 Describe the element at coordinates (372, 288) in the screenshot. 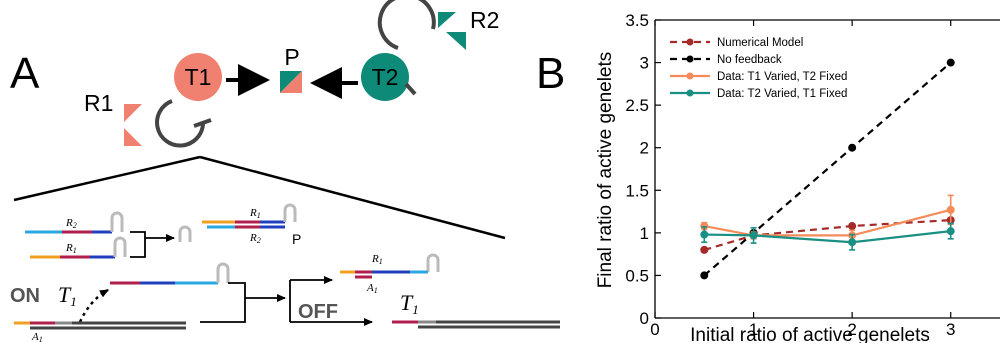

I see `strand-label-a1-off: A1` at that location.